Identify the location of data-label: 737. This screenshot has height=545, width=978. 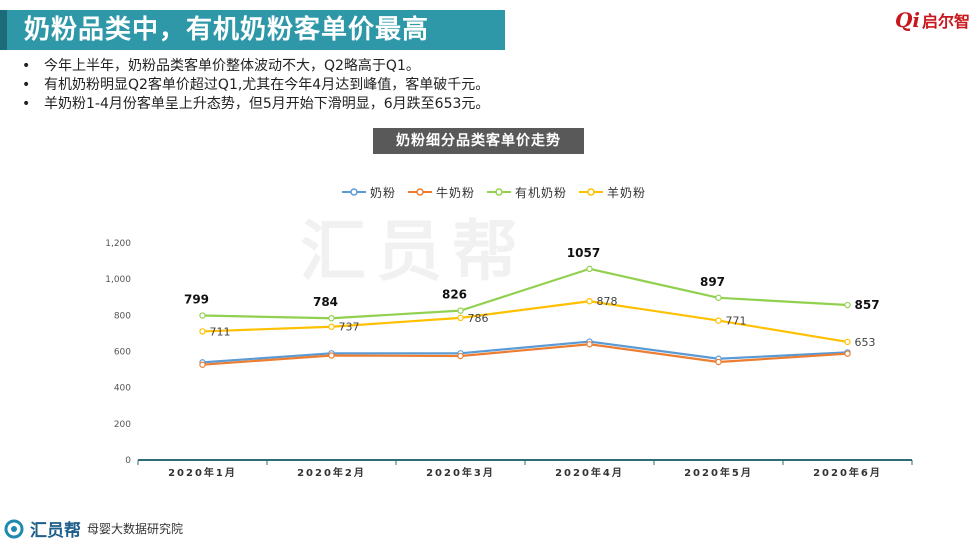
(349, 327).